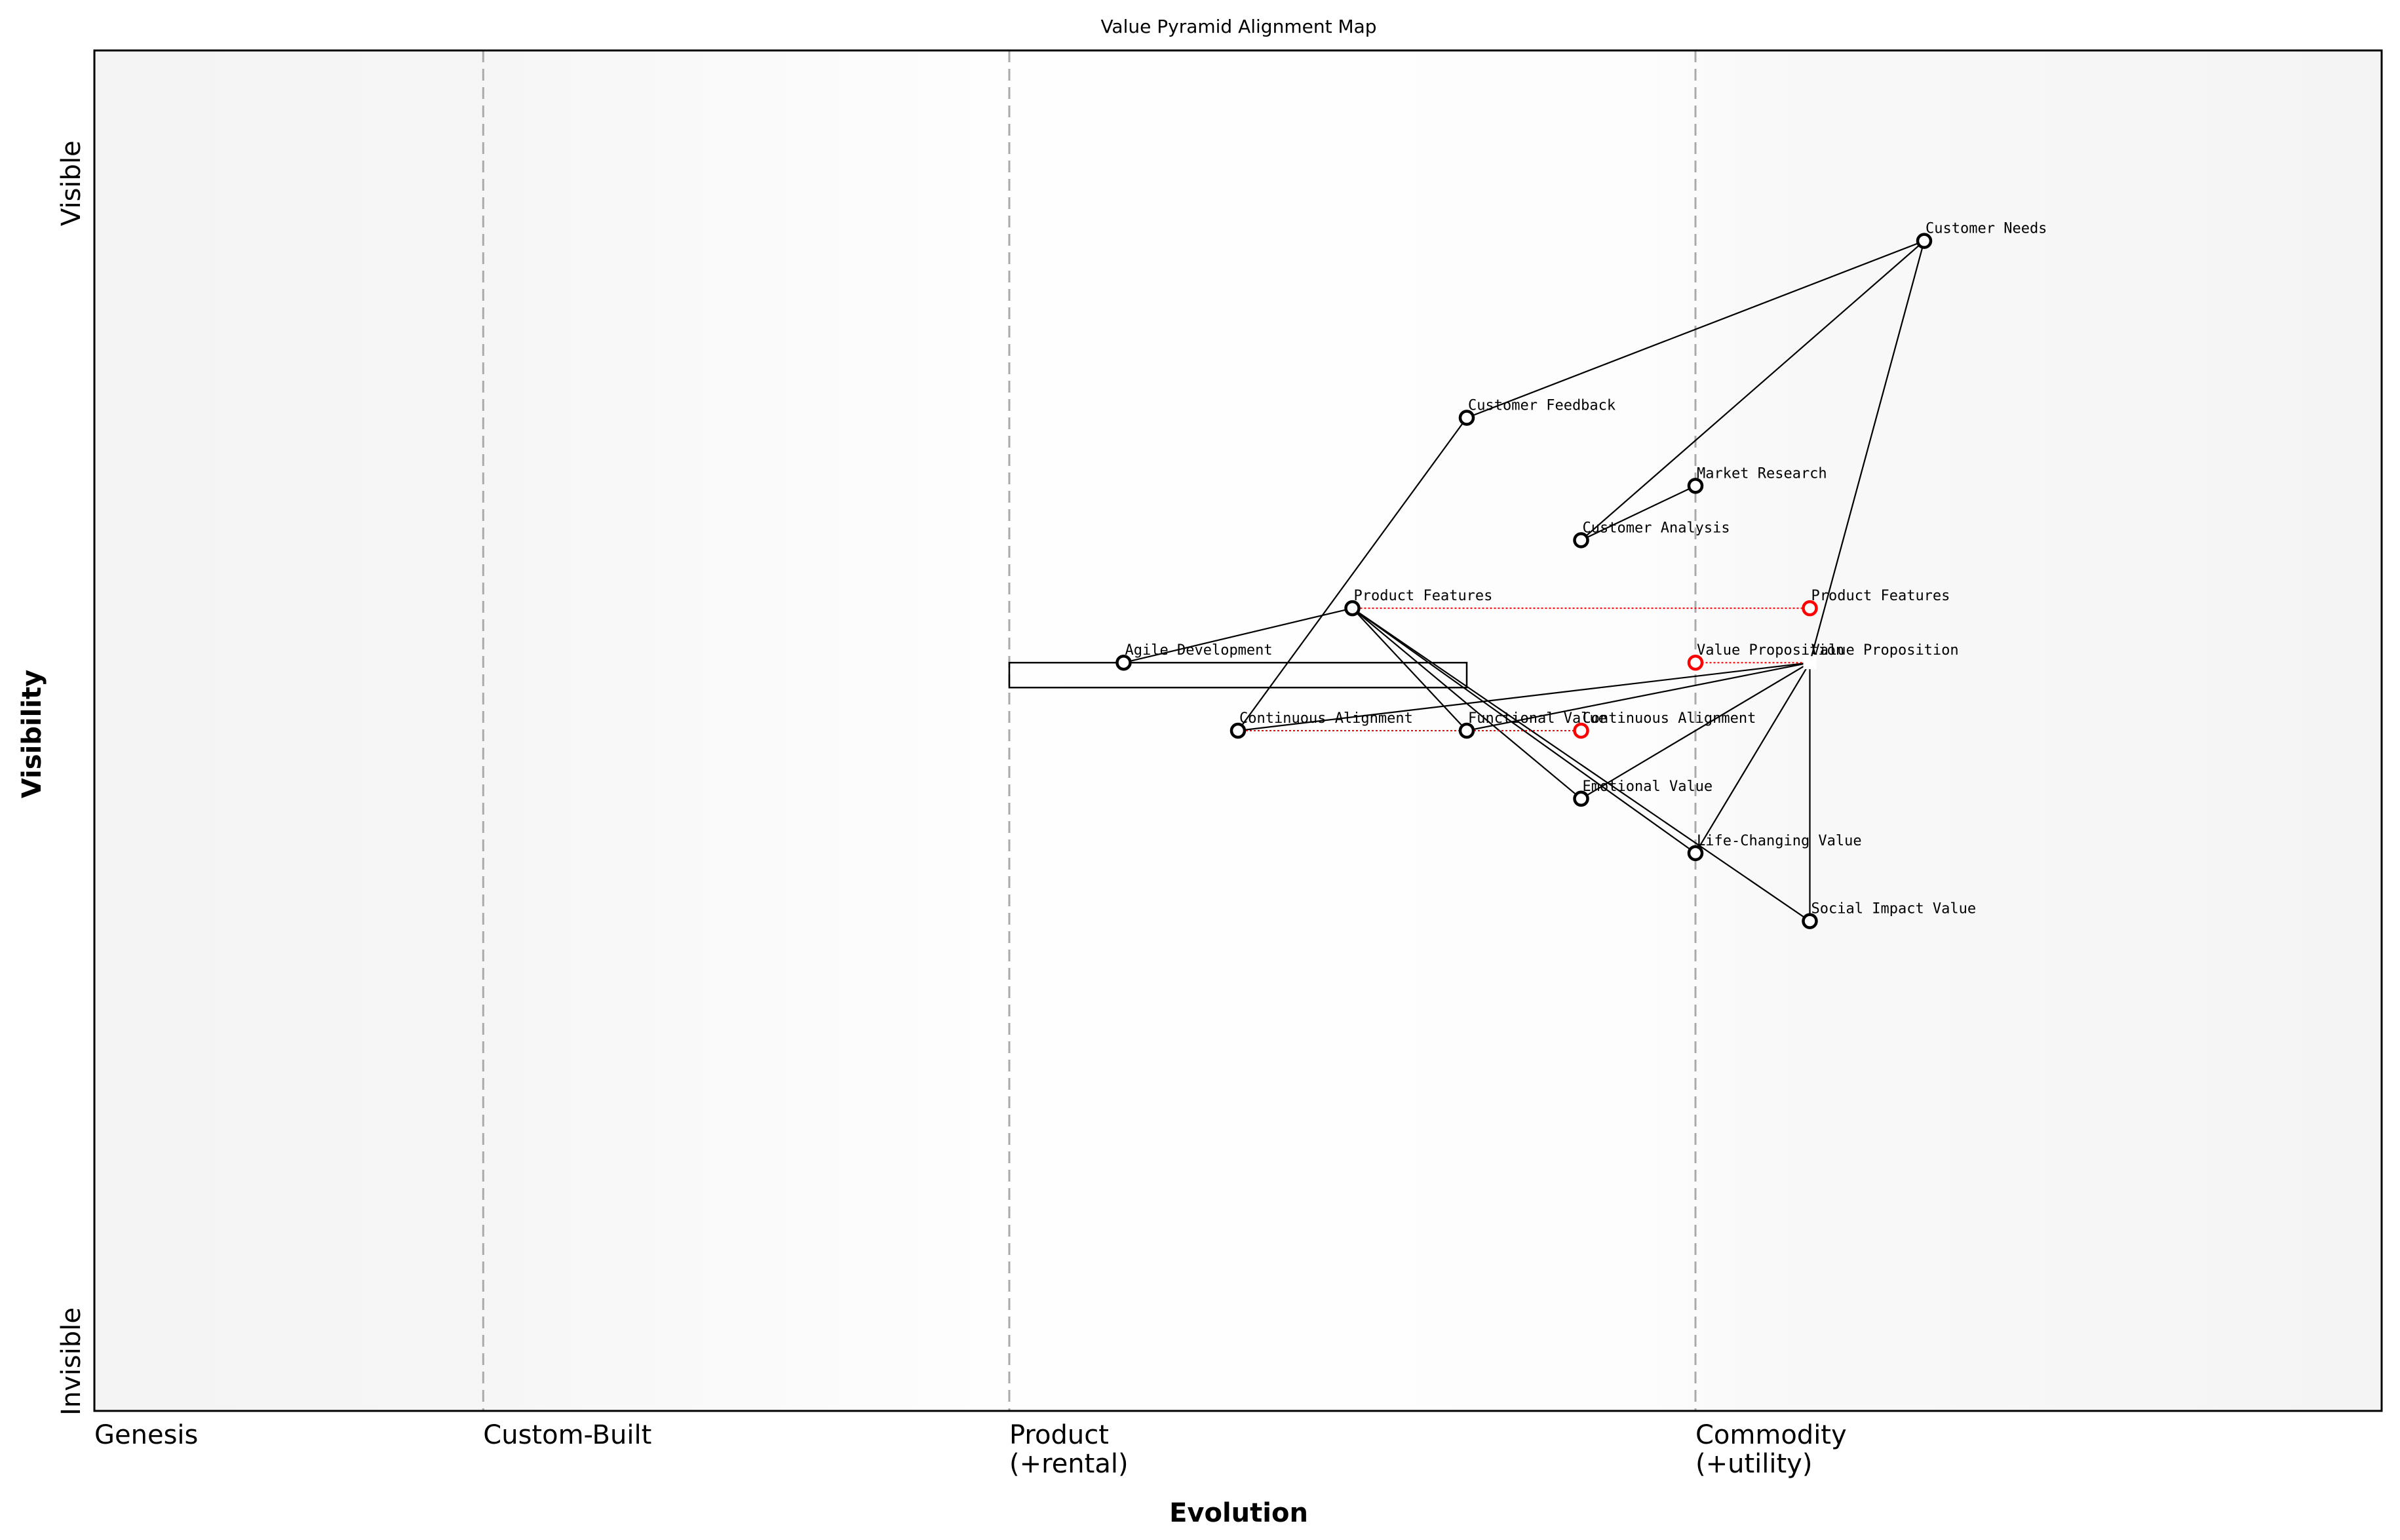  What do you see at coordinates (1770, 650) in the screenshot?
I see `evolved-component-label: Value Proposition` at bounding box center [1770, 650].